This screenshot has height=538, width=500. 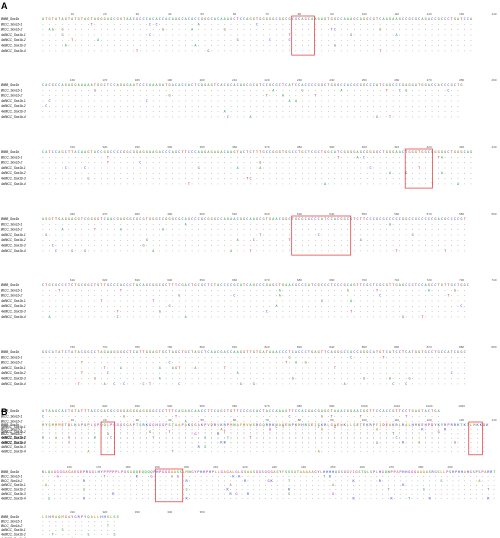 What do you see at coordinates (468, 472) in the screenshot?
I see `residue: H` at bounding box center [468, 472].